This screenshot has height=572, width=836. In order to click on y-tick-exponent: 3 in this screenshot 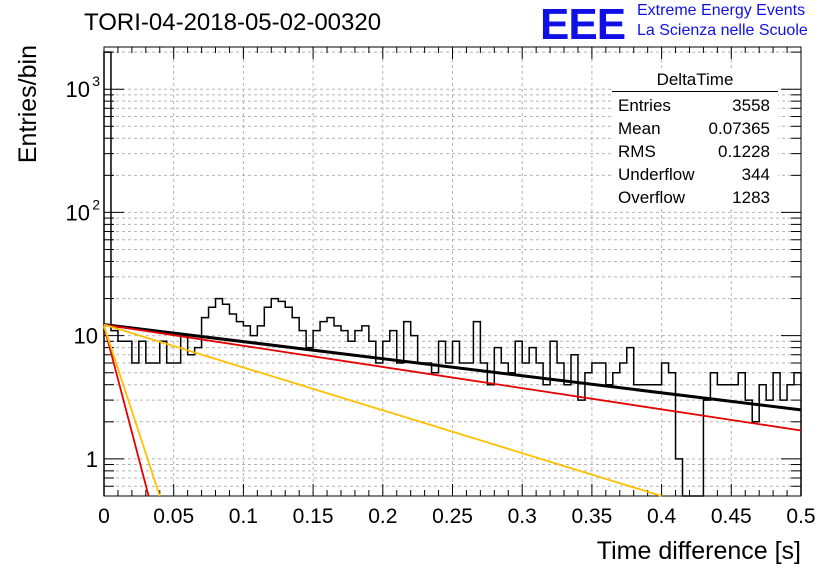, I will do `click(96, 81)`.